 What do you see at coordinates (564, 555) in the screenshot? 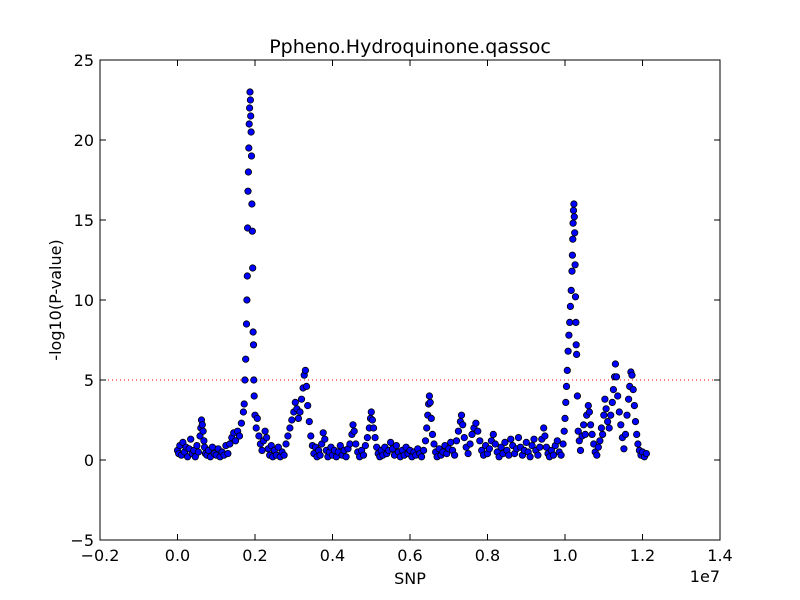
I see `x-tick-label: 1.0` at bounding box center [564, 555].